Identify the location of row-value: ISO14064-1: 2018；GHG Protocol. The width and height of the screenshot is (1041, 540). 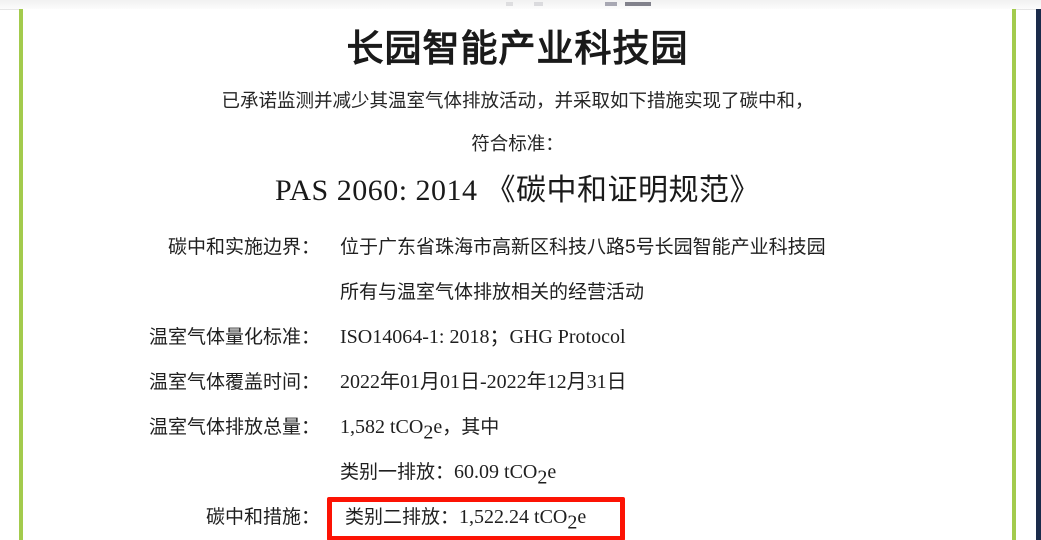
(483, 337).